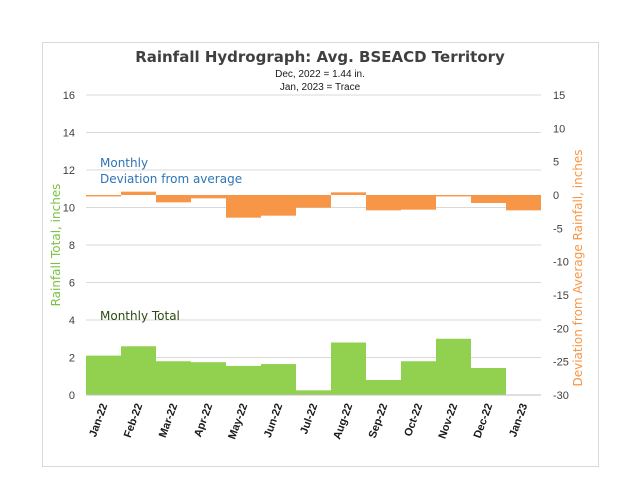  What do you see at coordinates (72, 396) in the screenshot?
I see `y-left-tick-label-0: 0` at bounding box center [72, 396].